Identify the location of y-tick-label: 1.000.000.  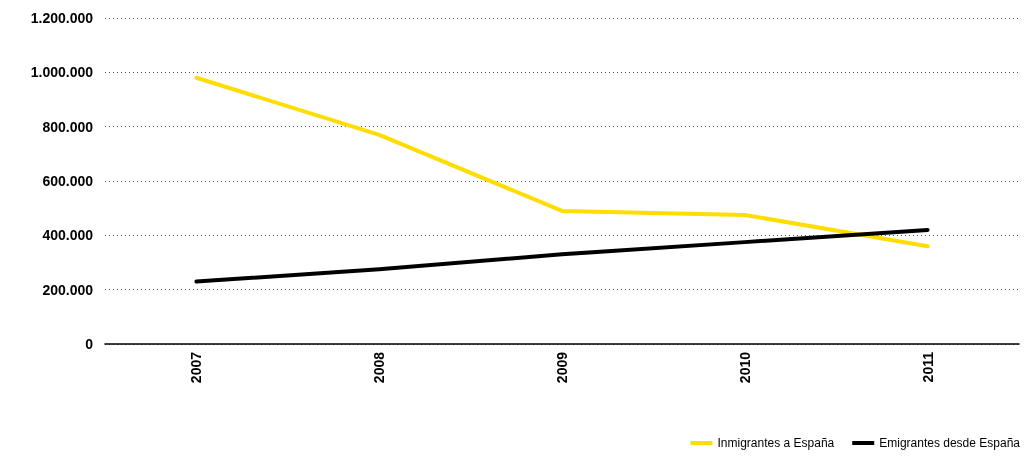
(62, 72).